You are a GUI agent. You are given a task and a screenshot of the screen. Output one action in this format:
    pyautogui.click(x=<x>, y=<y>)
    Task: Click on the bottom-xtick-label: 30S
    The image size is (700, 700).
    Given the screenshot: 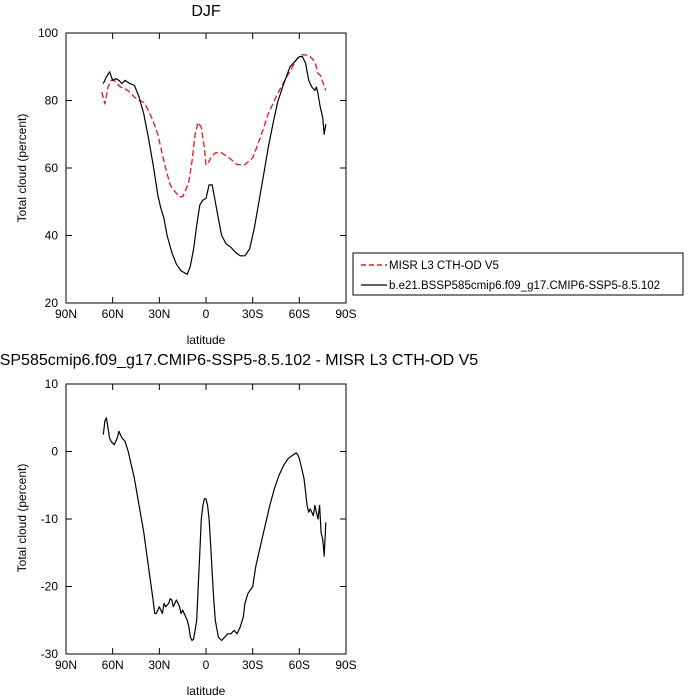 What is the action you would take?
    pyautogui.click(x=252, y=665)
    